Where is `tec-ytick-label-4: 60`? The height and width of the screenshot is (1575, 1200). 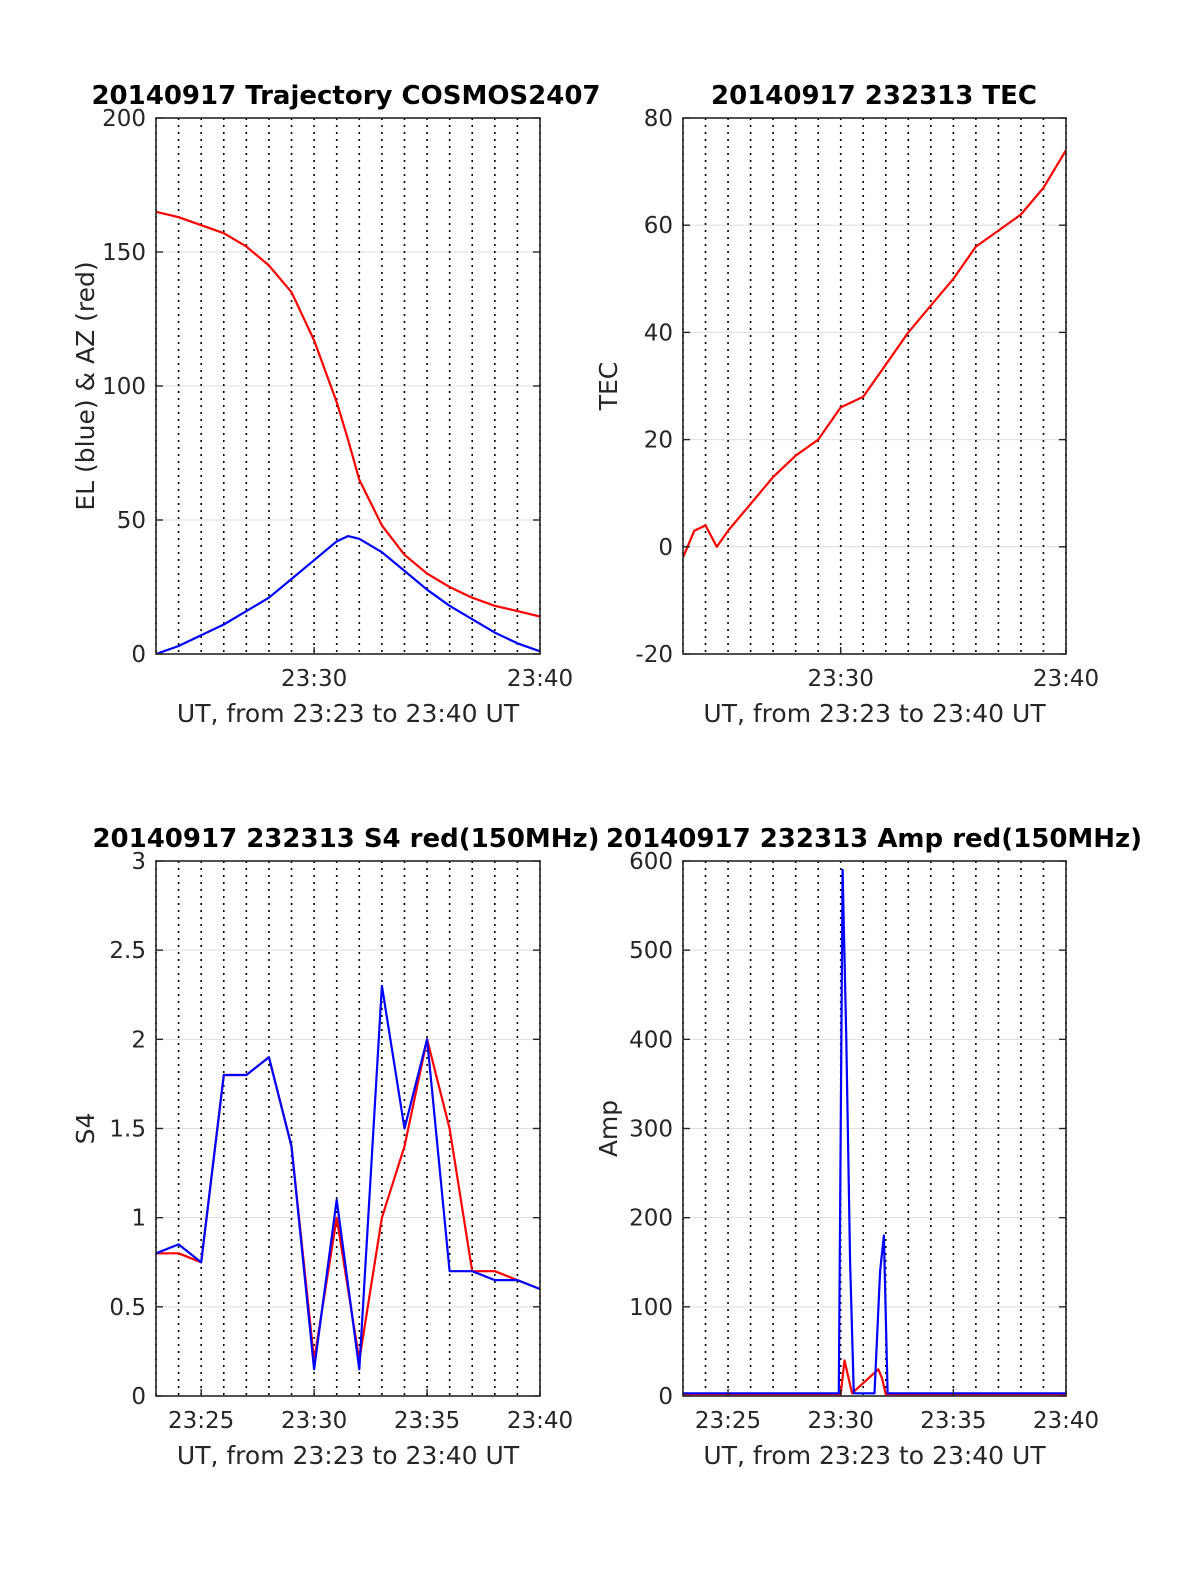
tec-ytick-label-4: 60 is located at coordinates (658, 226).